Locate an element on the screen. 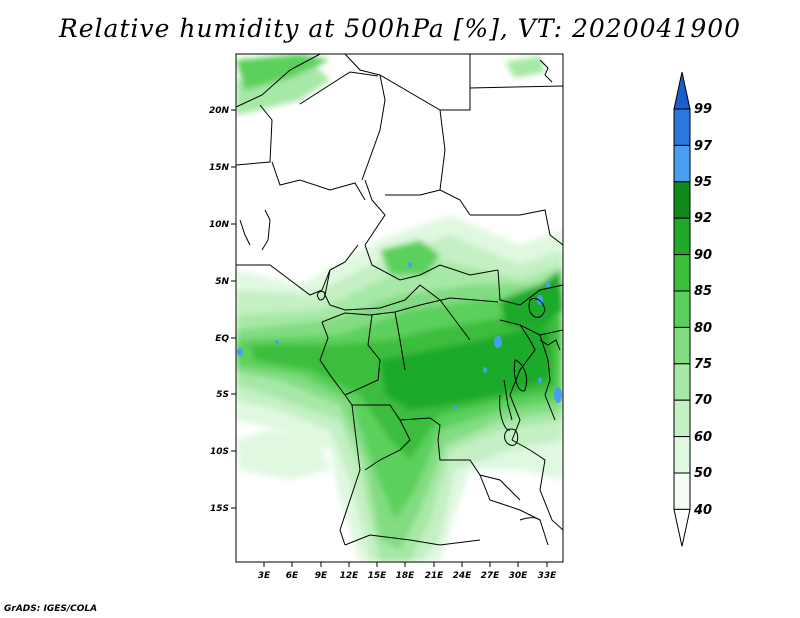  lon-label: 18E is located at coordinates (406, 576).